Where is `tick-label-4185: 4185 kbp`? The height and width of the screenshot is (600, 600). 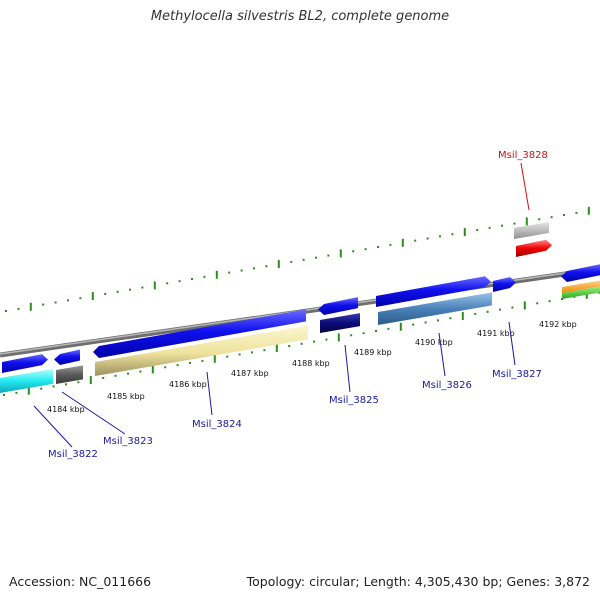 tick-label-4185: 4185 kbp is located at coordinates (126, 396).